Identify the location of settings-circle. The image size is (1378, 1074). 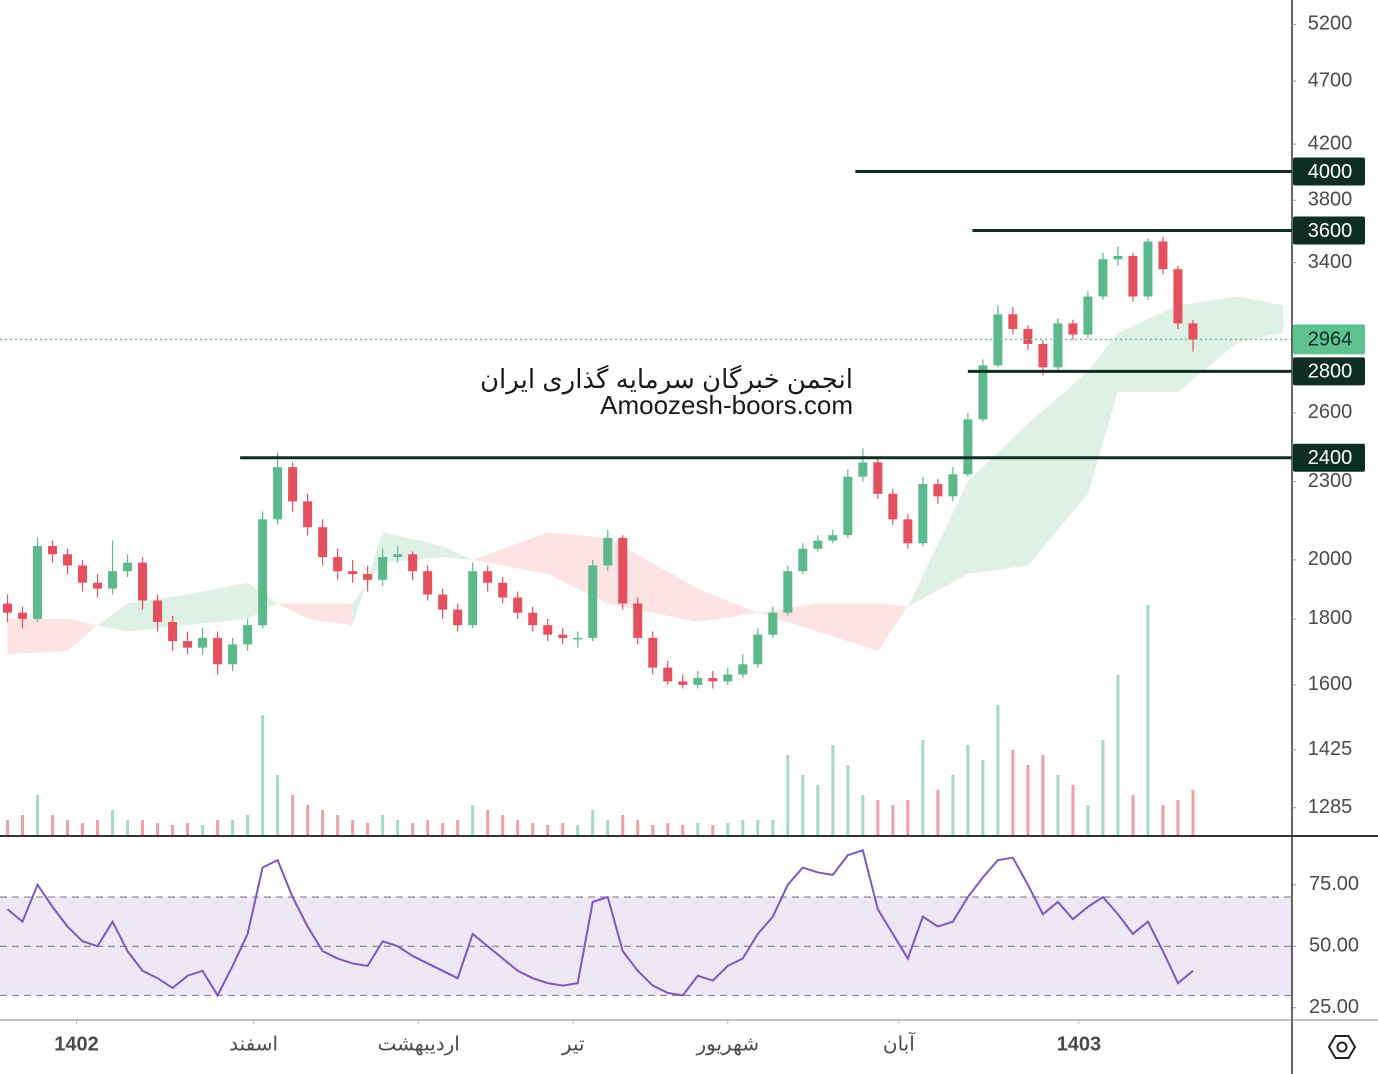
(1342, 1047).